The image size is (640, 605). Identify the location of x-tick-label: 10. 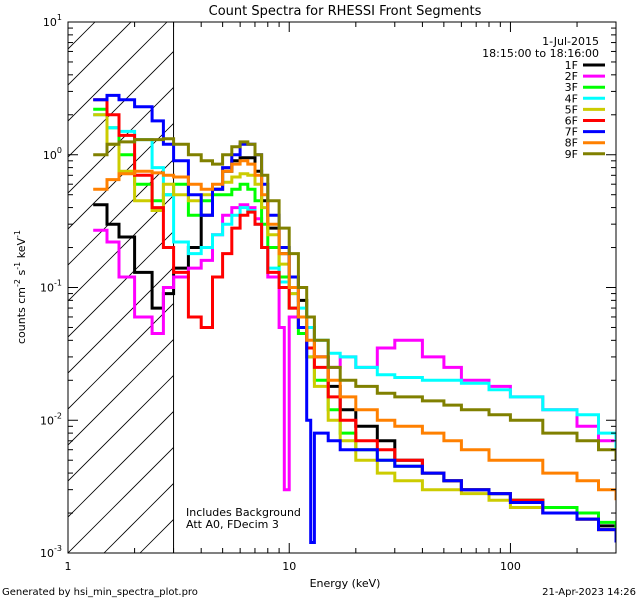
(289, 566).